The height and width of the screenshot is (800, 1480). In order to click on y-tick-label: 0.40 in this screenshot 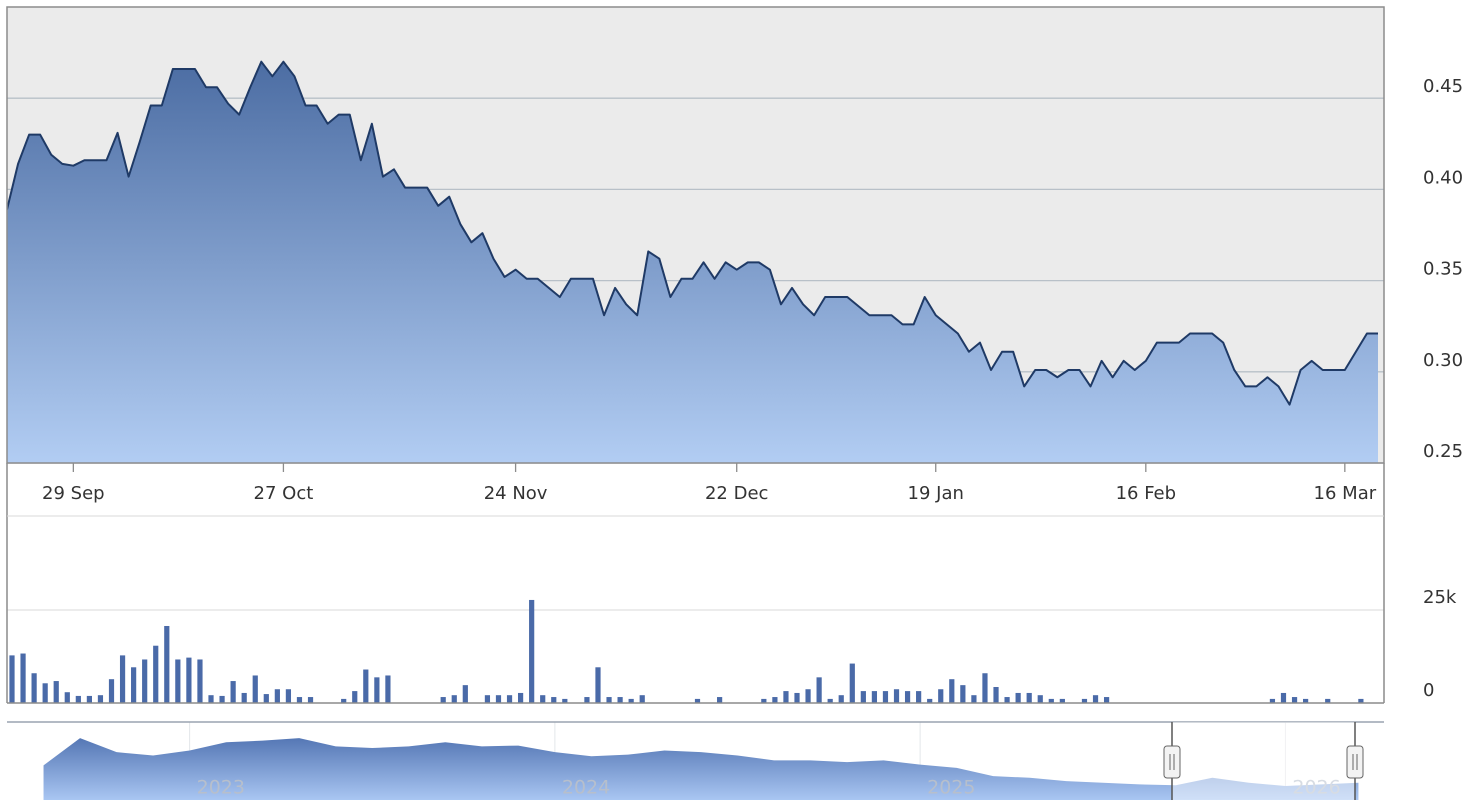, I will do `click(1443, 177)`.